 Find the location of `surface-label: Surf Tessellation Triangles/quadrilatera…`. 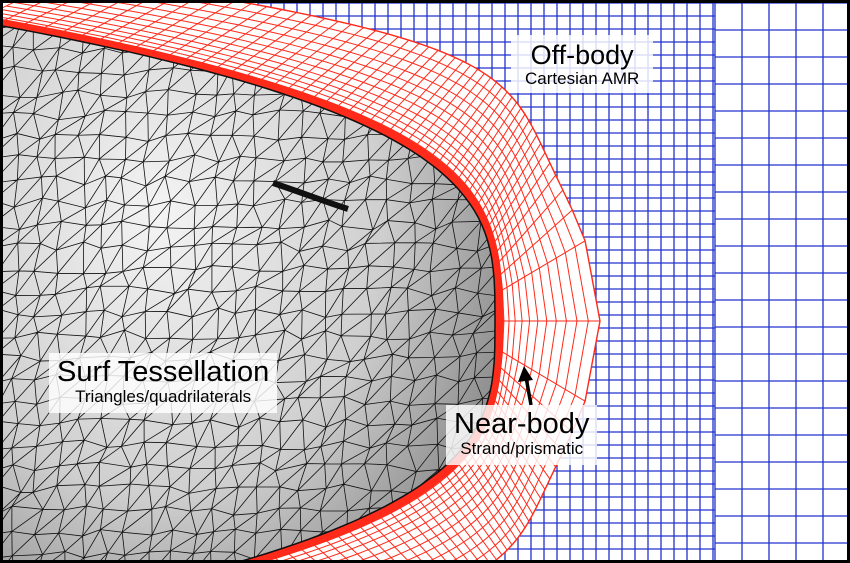

surface-label: Surf Tessellation Triangles/quadrilatera… is located at coordinates (163, 383).